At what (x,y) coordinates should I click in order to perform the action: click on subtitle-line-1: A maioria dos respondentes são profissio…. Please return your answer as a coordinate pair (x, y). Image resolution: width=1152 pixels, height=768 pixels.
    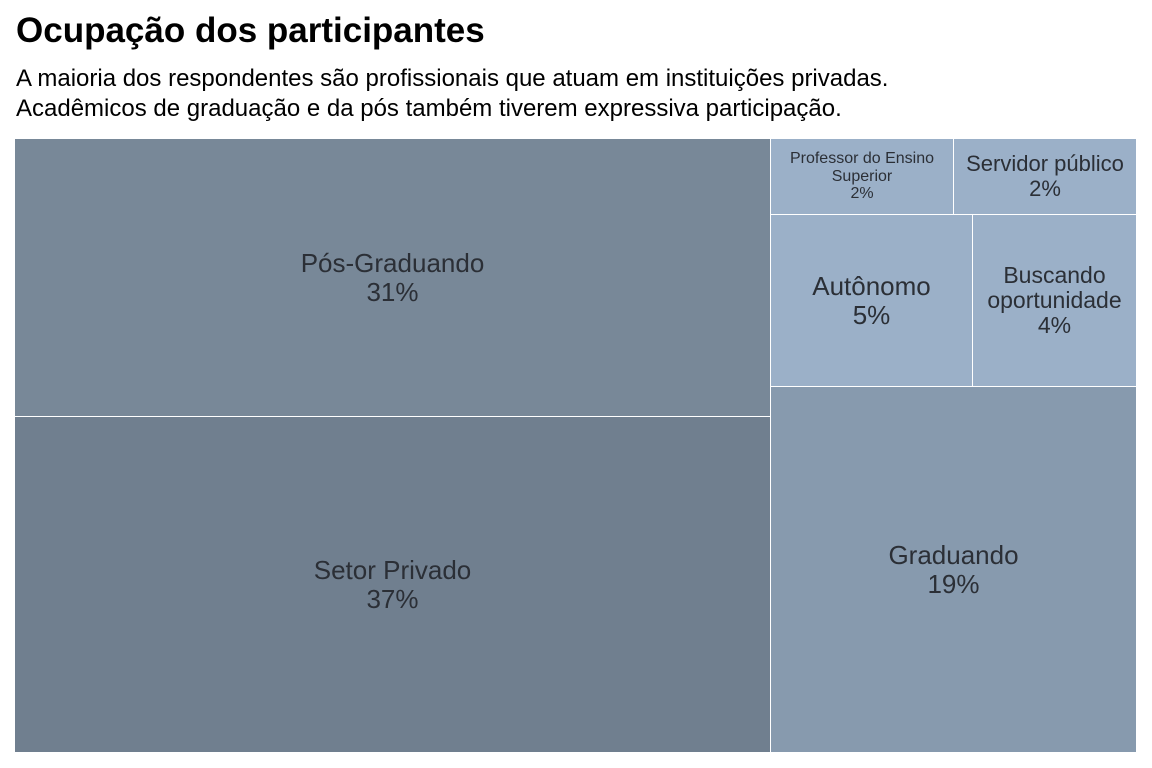
    Looking at the image, I should click on (452, 78).